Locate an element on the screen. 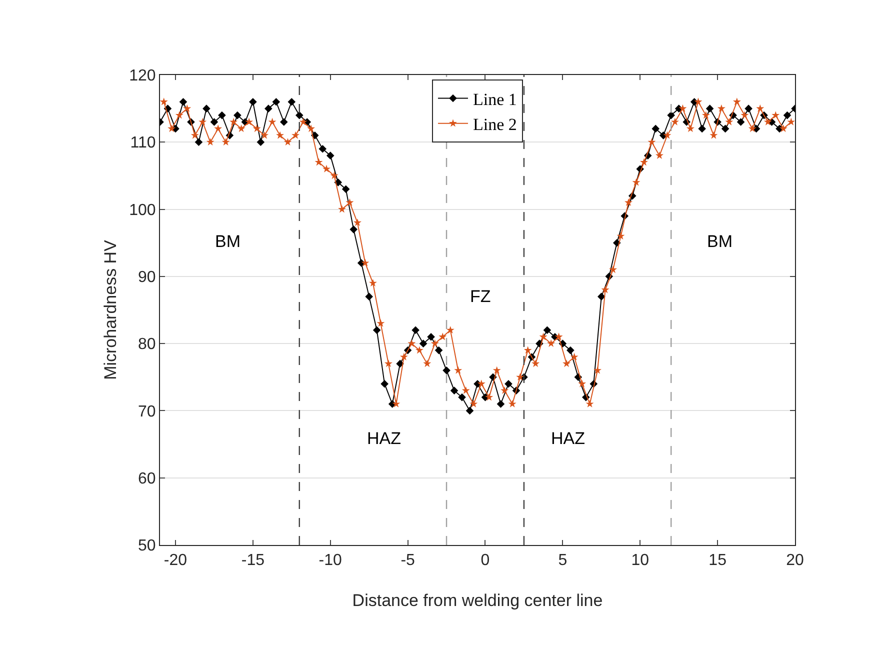  y-tick-label: 120 is located at coordinates (142, 76).